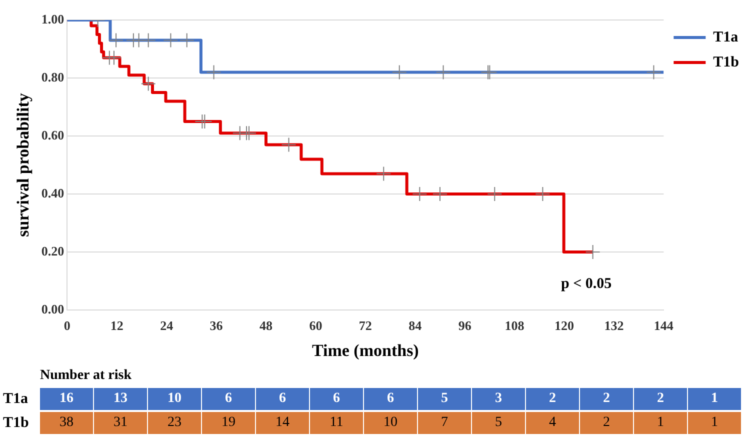  I want to click on data-label: 19, so click(228, 423).